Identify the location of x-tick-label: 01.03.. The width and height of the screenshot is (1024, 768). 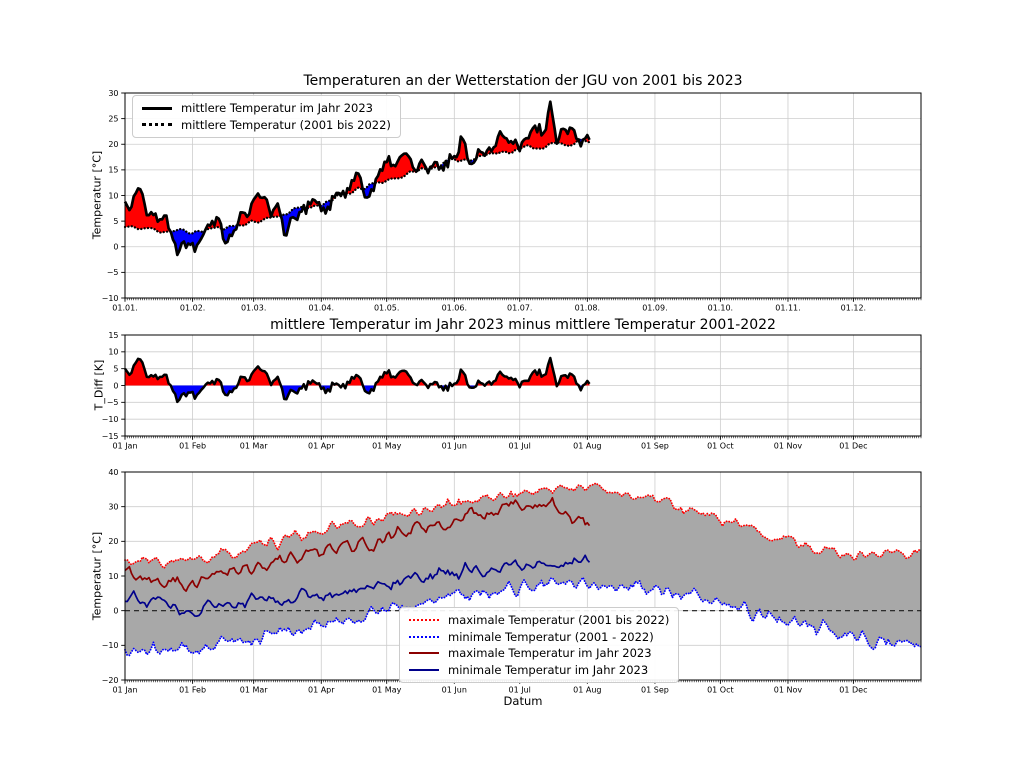
(253, 308).